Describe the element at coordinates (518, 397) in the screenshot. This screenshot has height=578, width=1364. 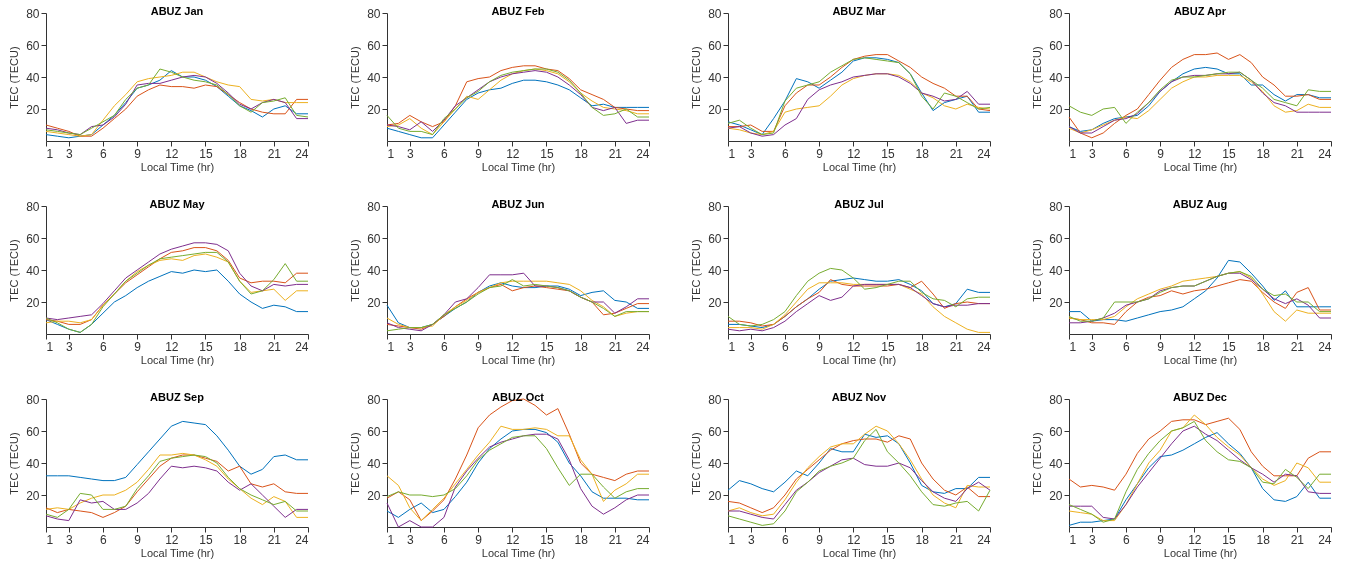
I see `chart-title: ABUZ Oct` at that location.